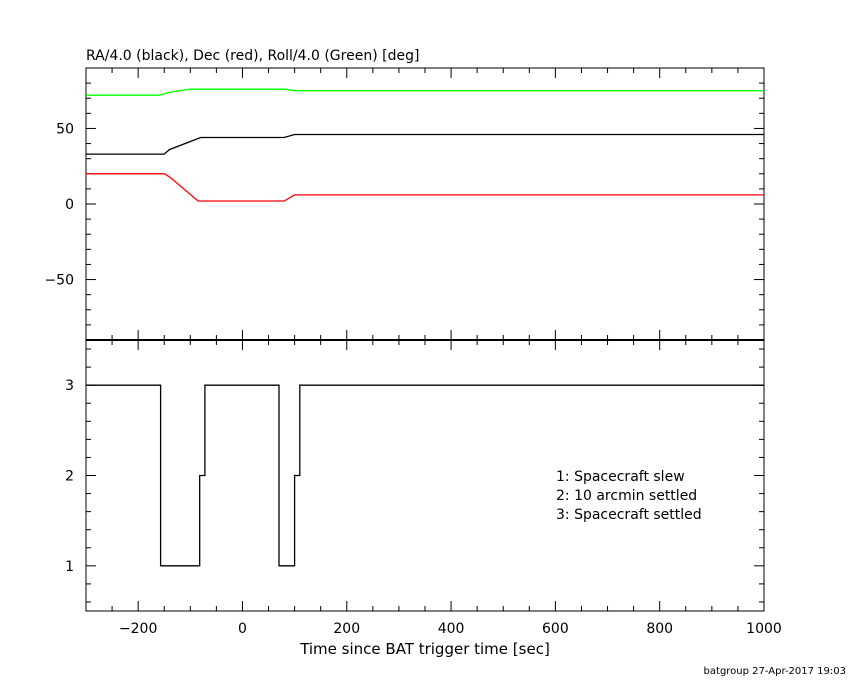  I want to click on x-tick-label: −200, so click(138, 629).